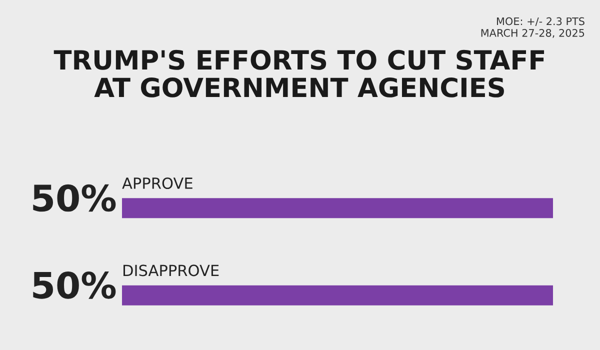 The width and height of the screenshot is (600, 350). I want to click on y-tick-label: DISAPPROVE, so click(171, 270).